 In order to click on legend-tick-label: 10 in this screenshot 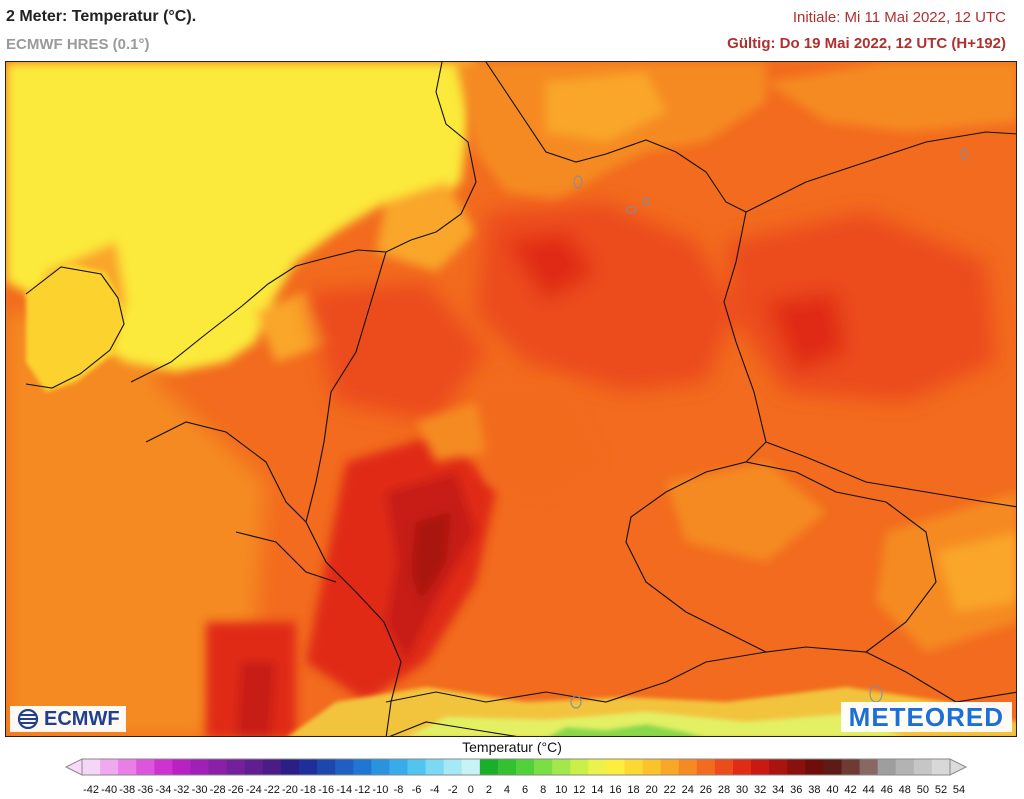, I will do `click(561, 790)`.